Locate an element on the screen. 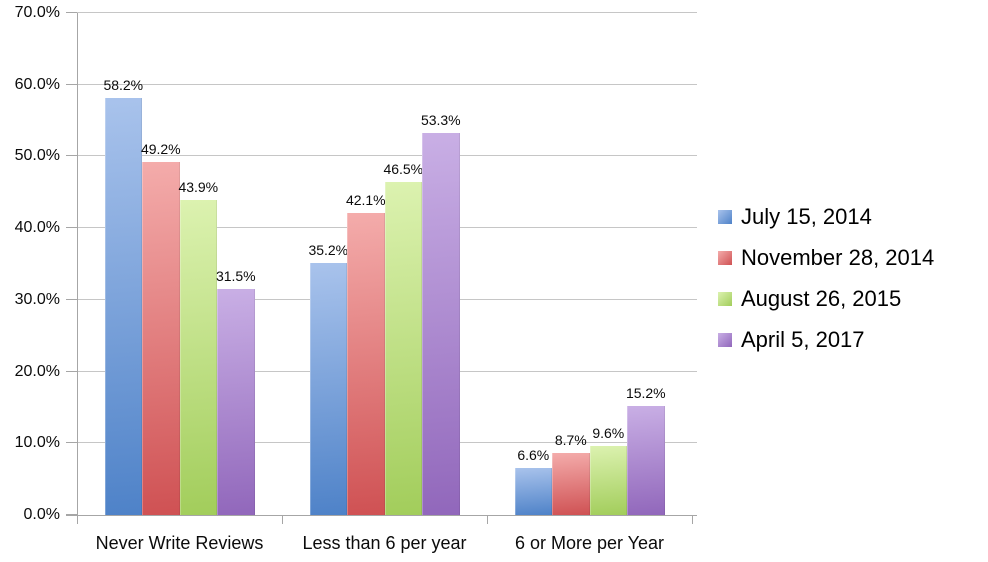 The height and width of the screenshot is (562, 988). y-axis-label: 50.0% is located at coordinates (37, 155).